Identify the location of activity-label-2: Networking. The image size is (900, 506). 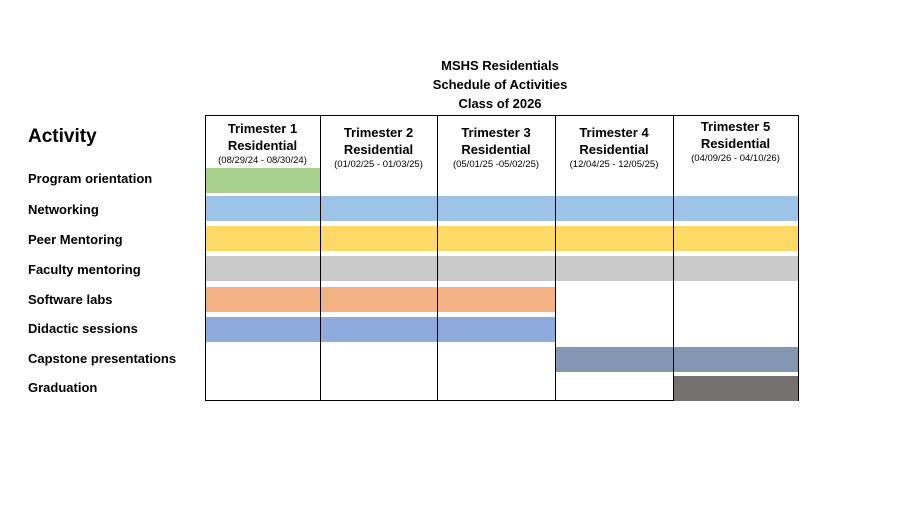
(63, 209).